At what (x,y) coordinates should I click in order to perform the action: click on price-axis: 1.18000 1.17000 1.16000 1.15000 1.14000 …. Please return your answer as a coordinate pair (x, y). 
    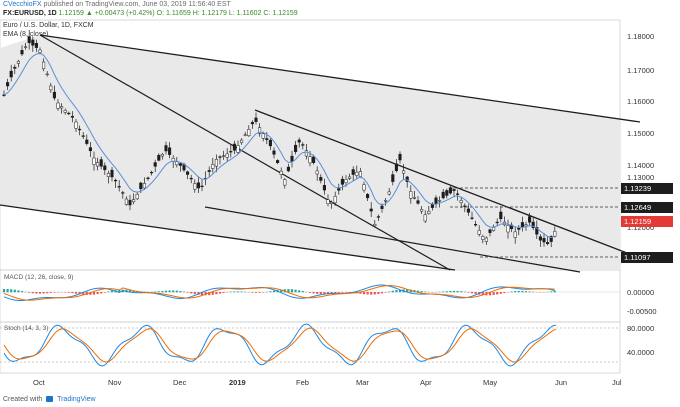
    Looking at the image, I should click on (640, 132).